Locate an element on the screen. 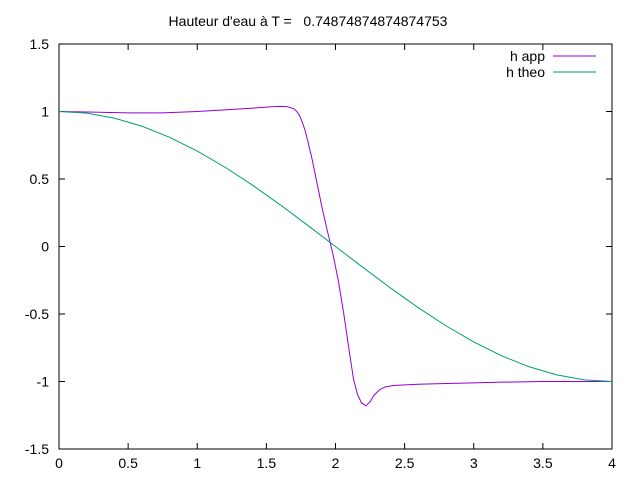 The image size is (640, 480). legend-label: h theo is located at coordinates (525, 72).